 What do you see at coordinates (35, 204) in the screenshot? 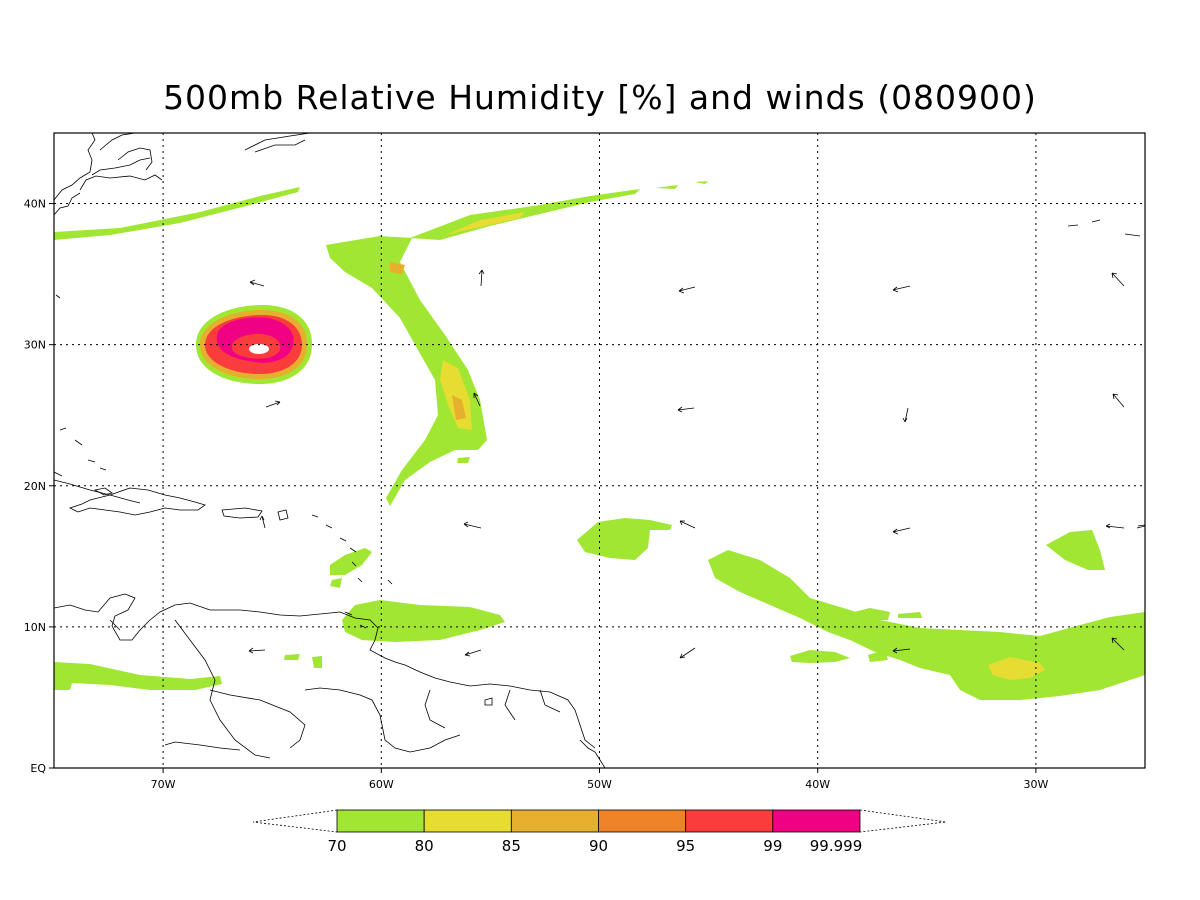
I see `lat-tick-label: 40N` at bounding box center [35, 204].